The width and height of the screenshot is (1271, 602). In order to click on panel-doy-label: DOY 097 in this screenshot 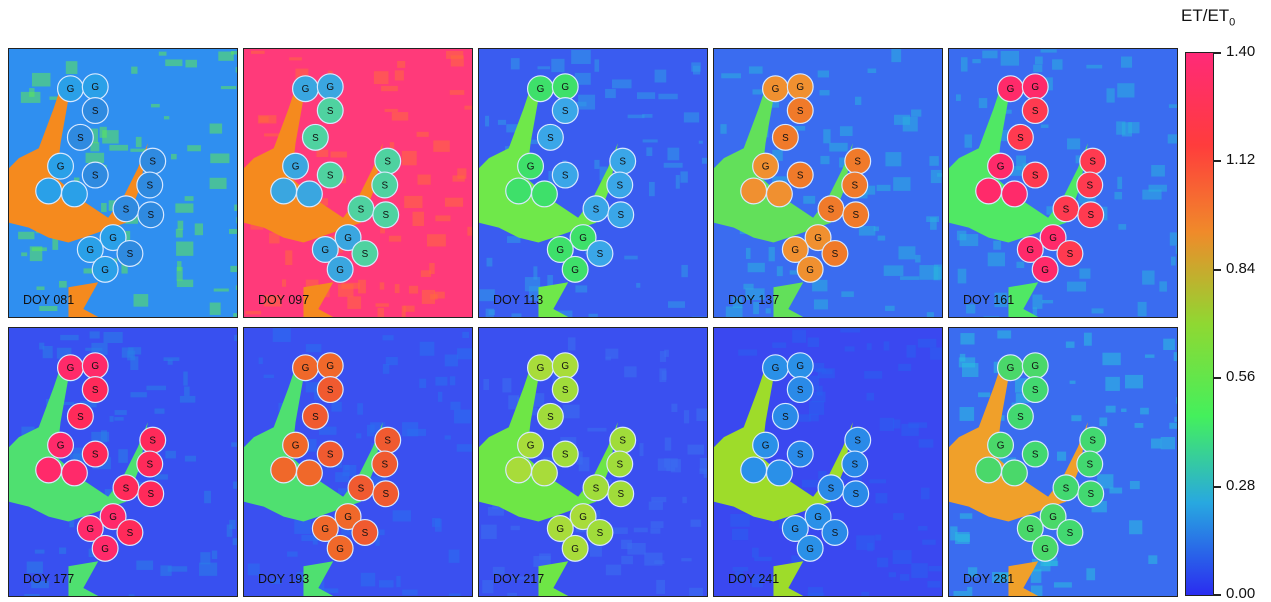, I will do `click(284, 300)`.